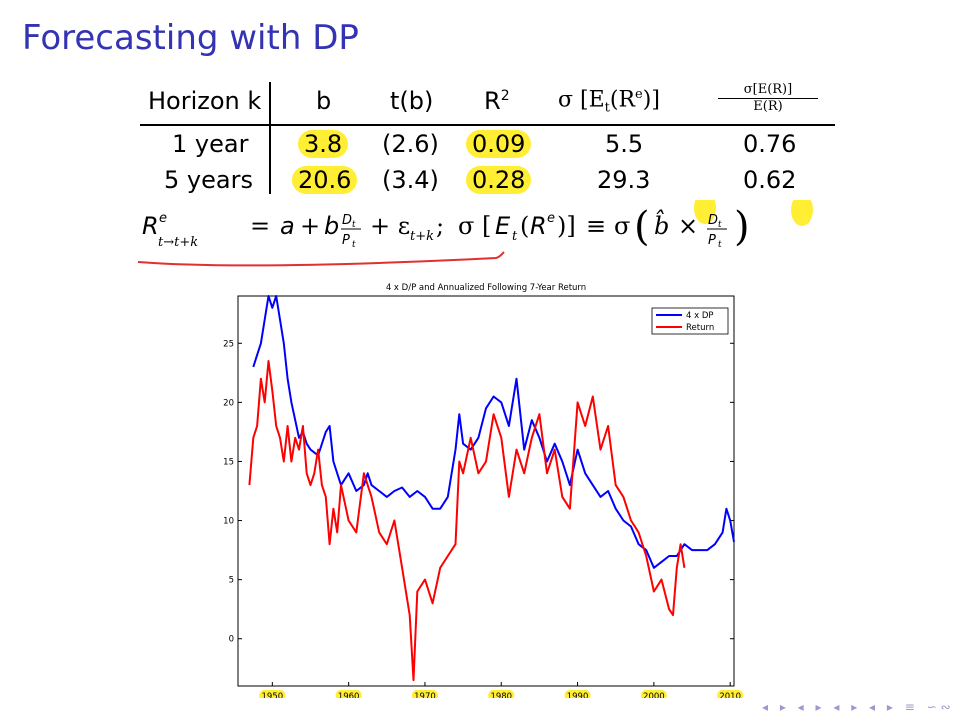 Image resolution: width=968 pixels, height=726 pixels. I want to click on y-tick-label: 5, so click(231, 581).